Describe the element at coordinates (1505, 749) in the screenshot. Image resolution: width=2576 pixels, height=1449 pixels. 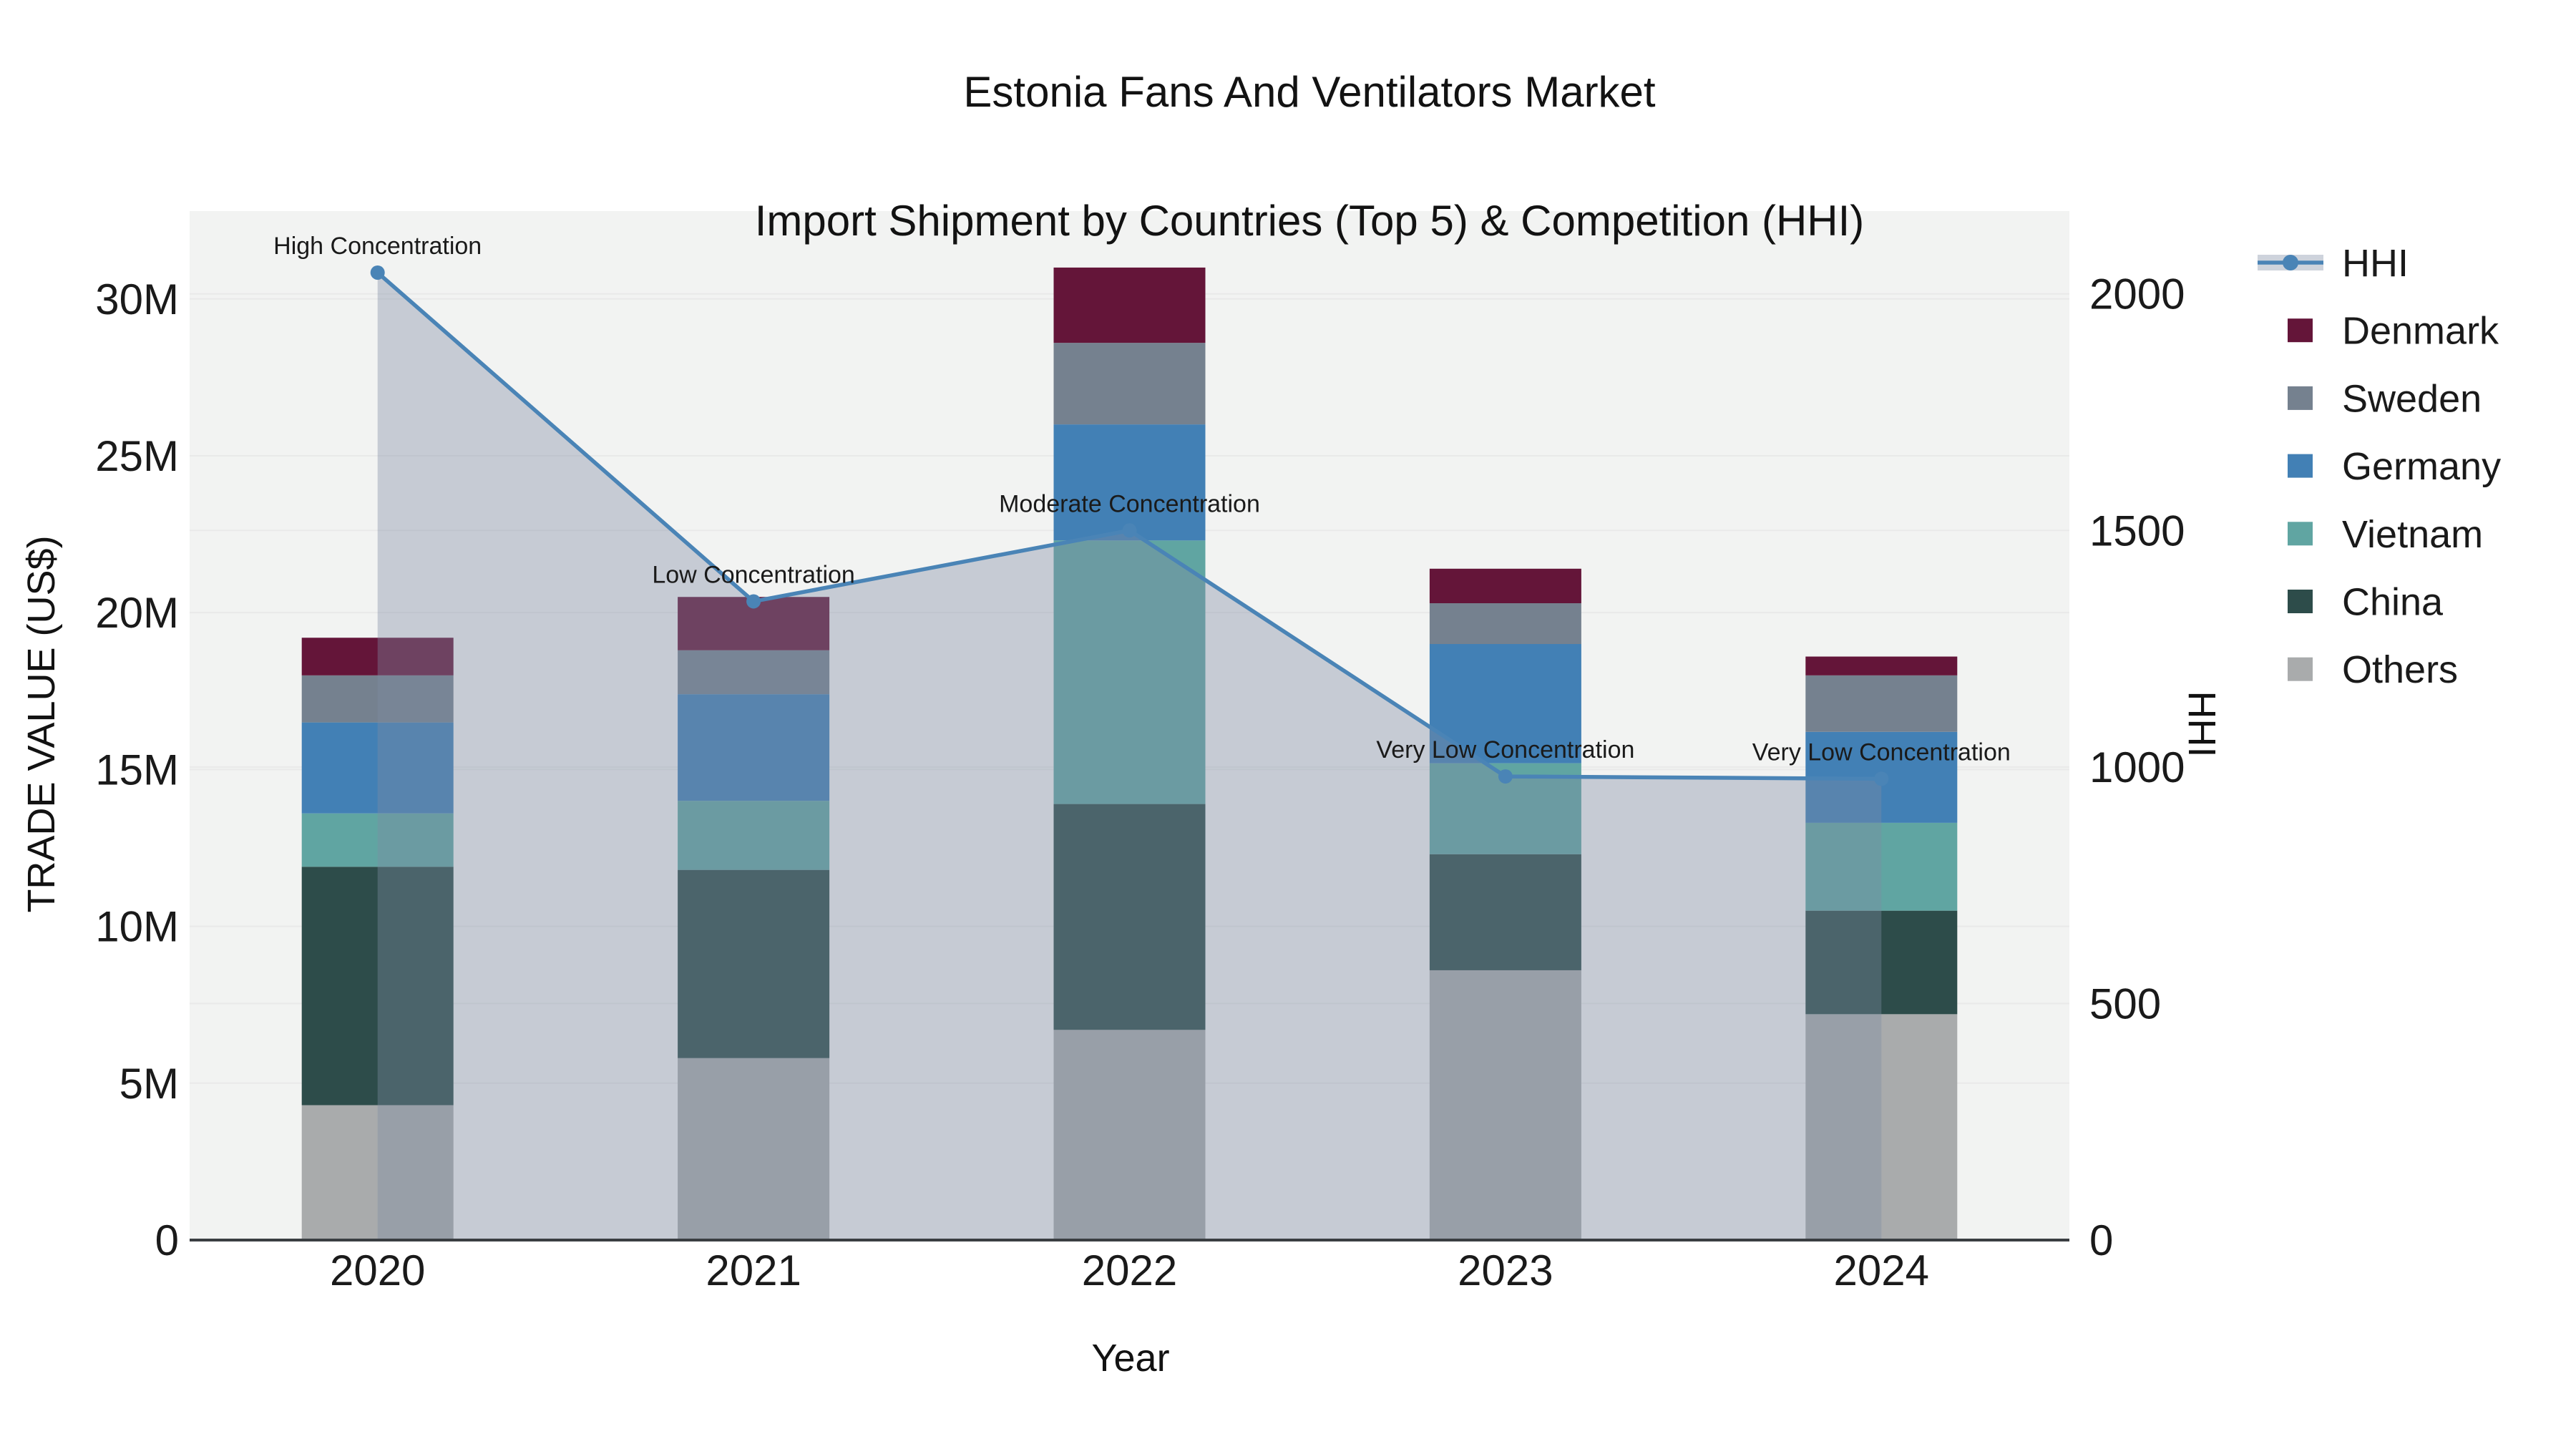
I see `annotation-2023: Very Low Concentration` at that location.